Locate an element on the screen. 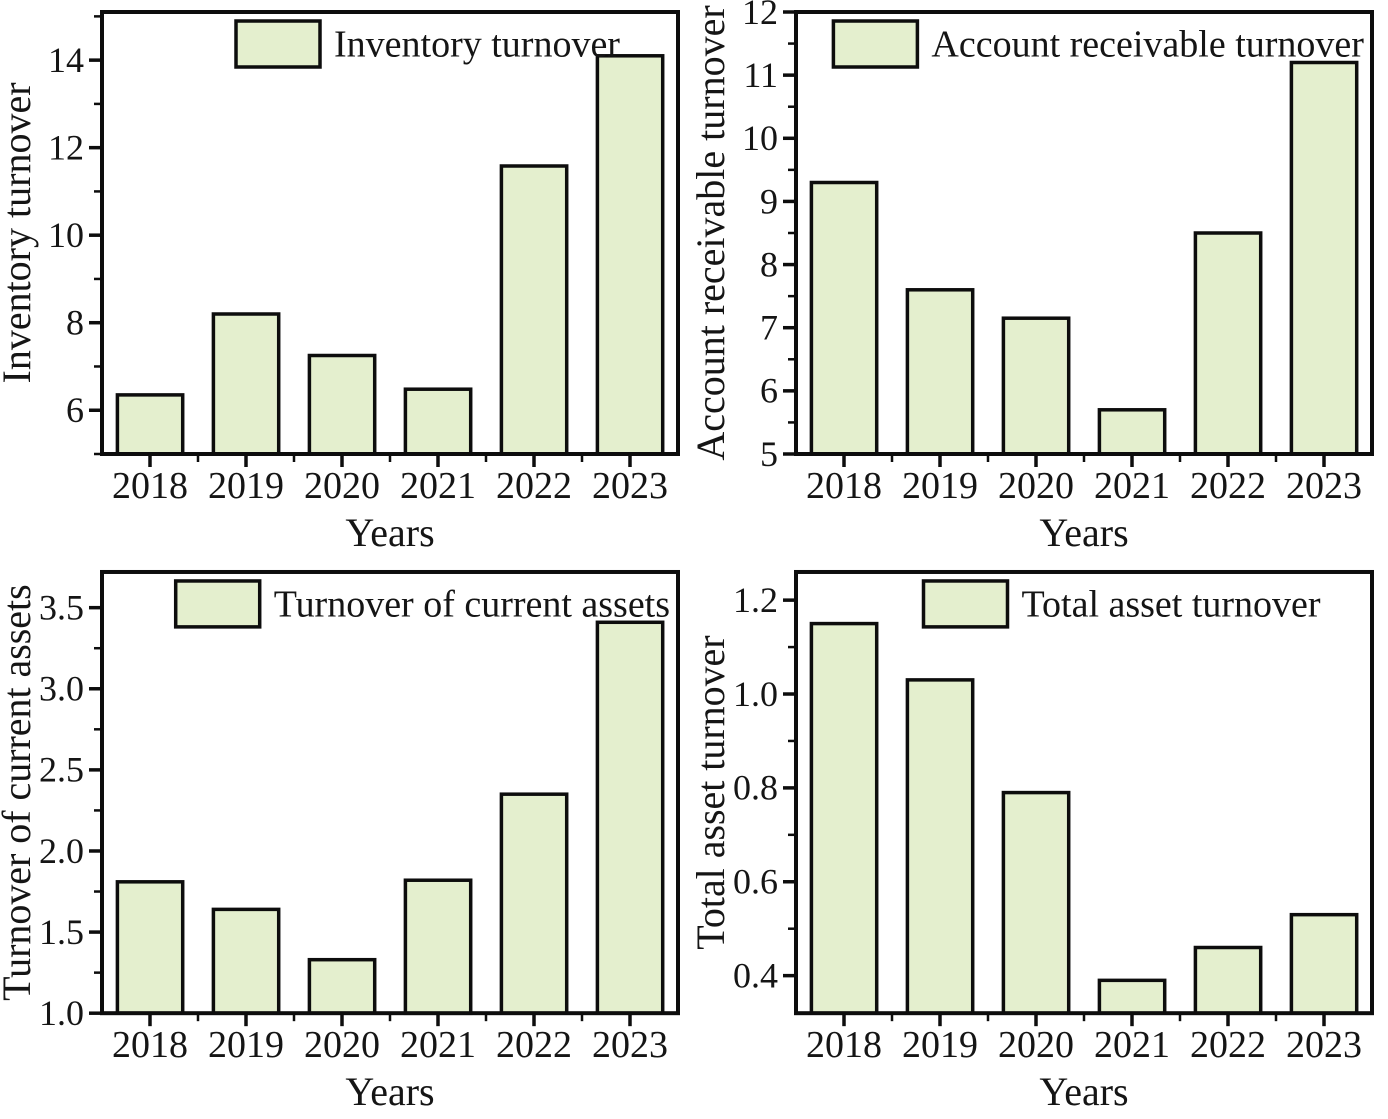  y-tick-label: 3.5 is located at coordinates (61, 608).